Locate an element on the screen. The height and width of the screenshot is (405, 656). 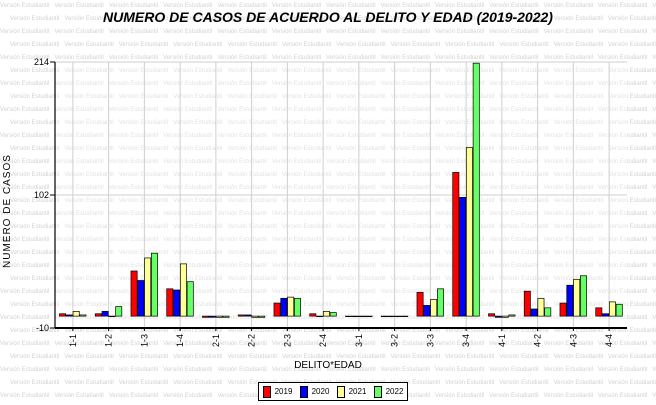
legend-label: 2019 is located at coordinates (283, 391).